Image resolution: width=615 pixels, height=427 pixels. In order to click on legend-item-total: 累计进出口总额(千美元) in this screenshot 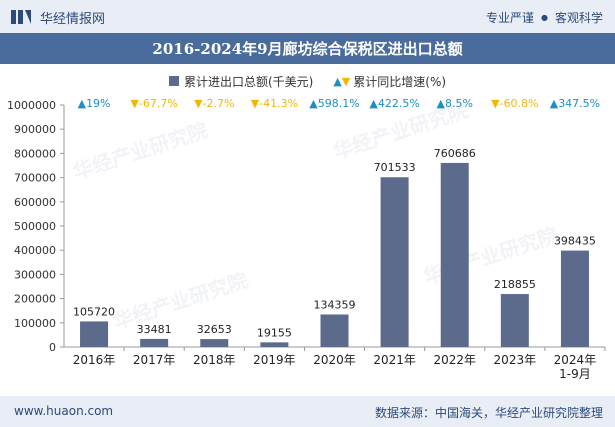, I will do `click(241, 81)`.